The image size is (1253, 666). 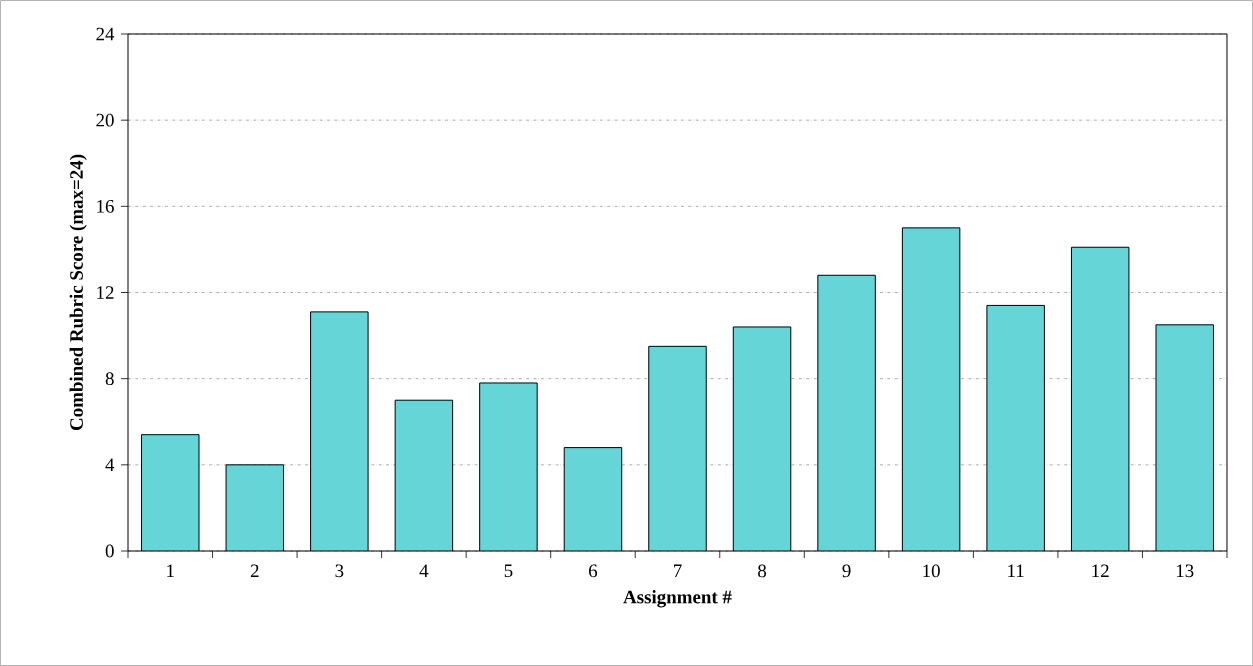 I want to click on x-tick-label: 9, so click(x=846, y=571).